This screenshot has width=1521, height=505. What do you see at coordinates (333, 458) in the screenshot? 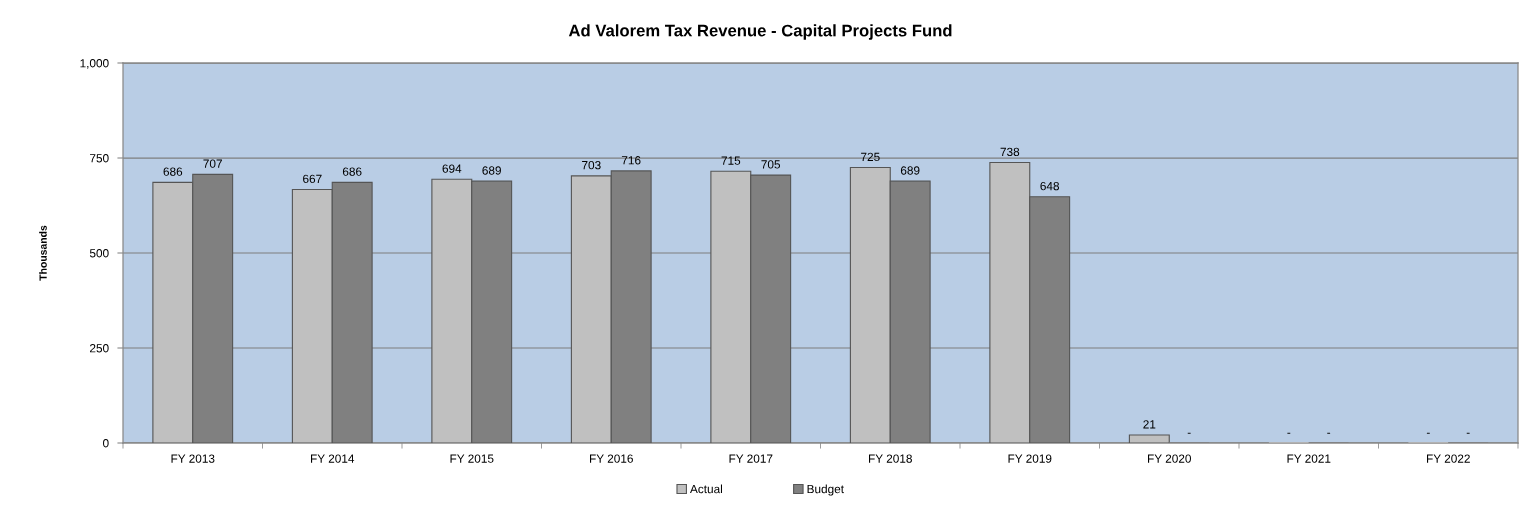
I see `x-tick-label: FY 2014` at bounding box center [333, 458].